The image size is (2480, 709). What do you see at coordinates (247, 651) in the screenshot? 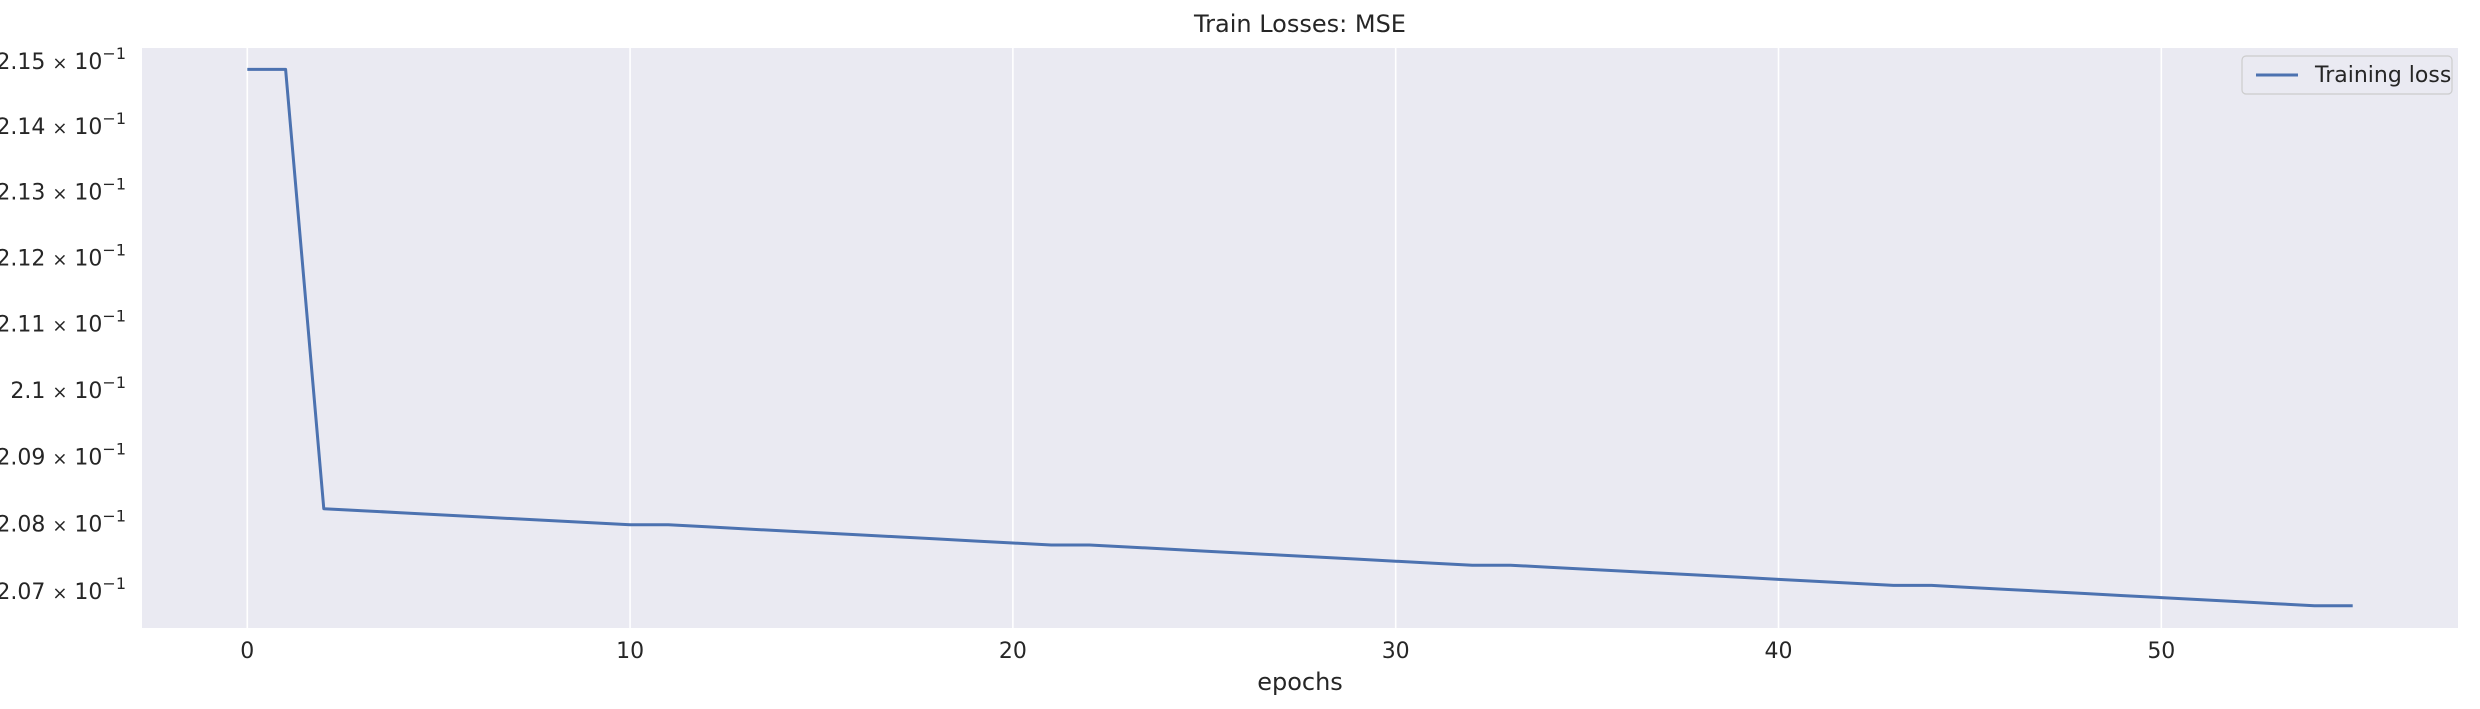
I see `x-tick-label: 0` at bounding box center [247, 651].